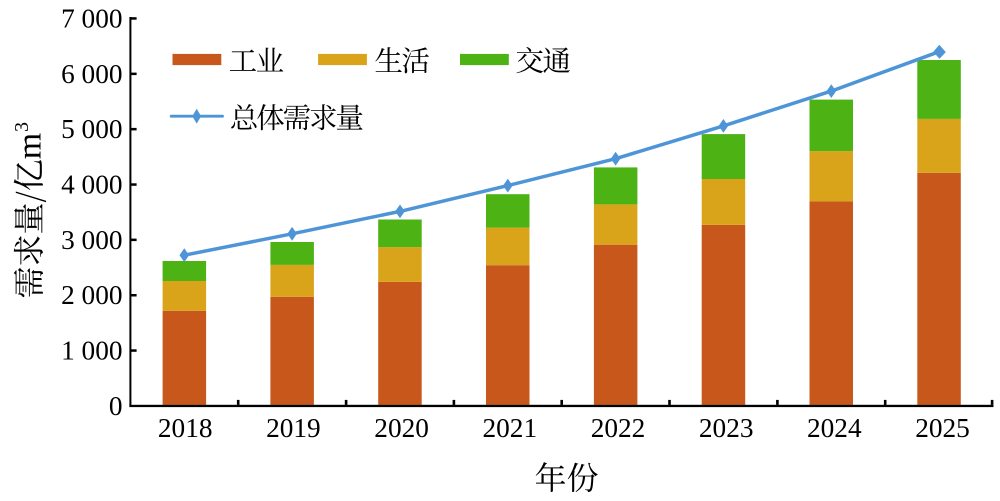 The image size is (1000, 501). What do you see at coordinates (618, 428) in the screenshot?
I see `svg-text: 2022` at bounding box center [618, 428].